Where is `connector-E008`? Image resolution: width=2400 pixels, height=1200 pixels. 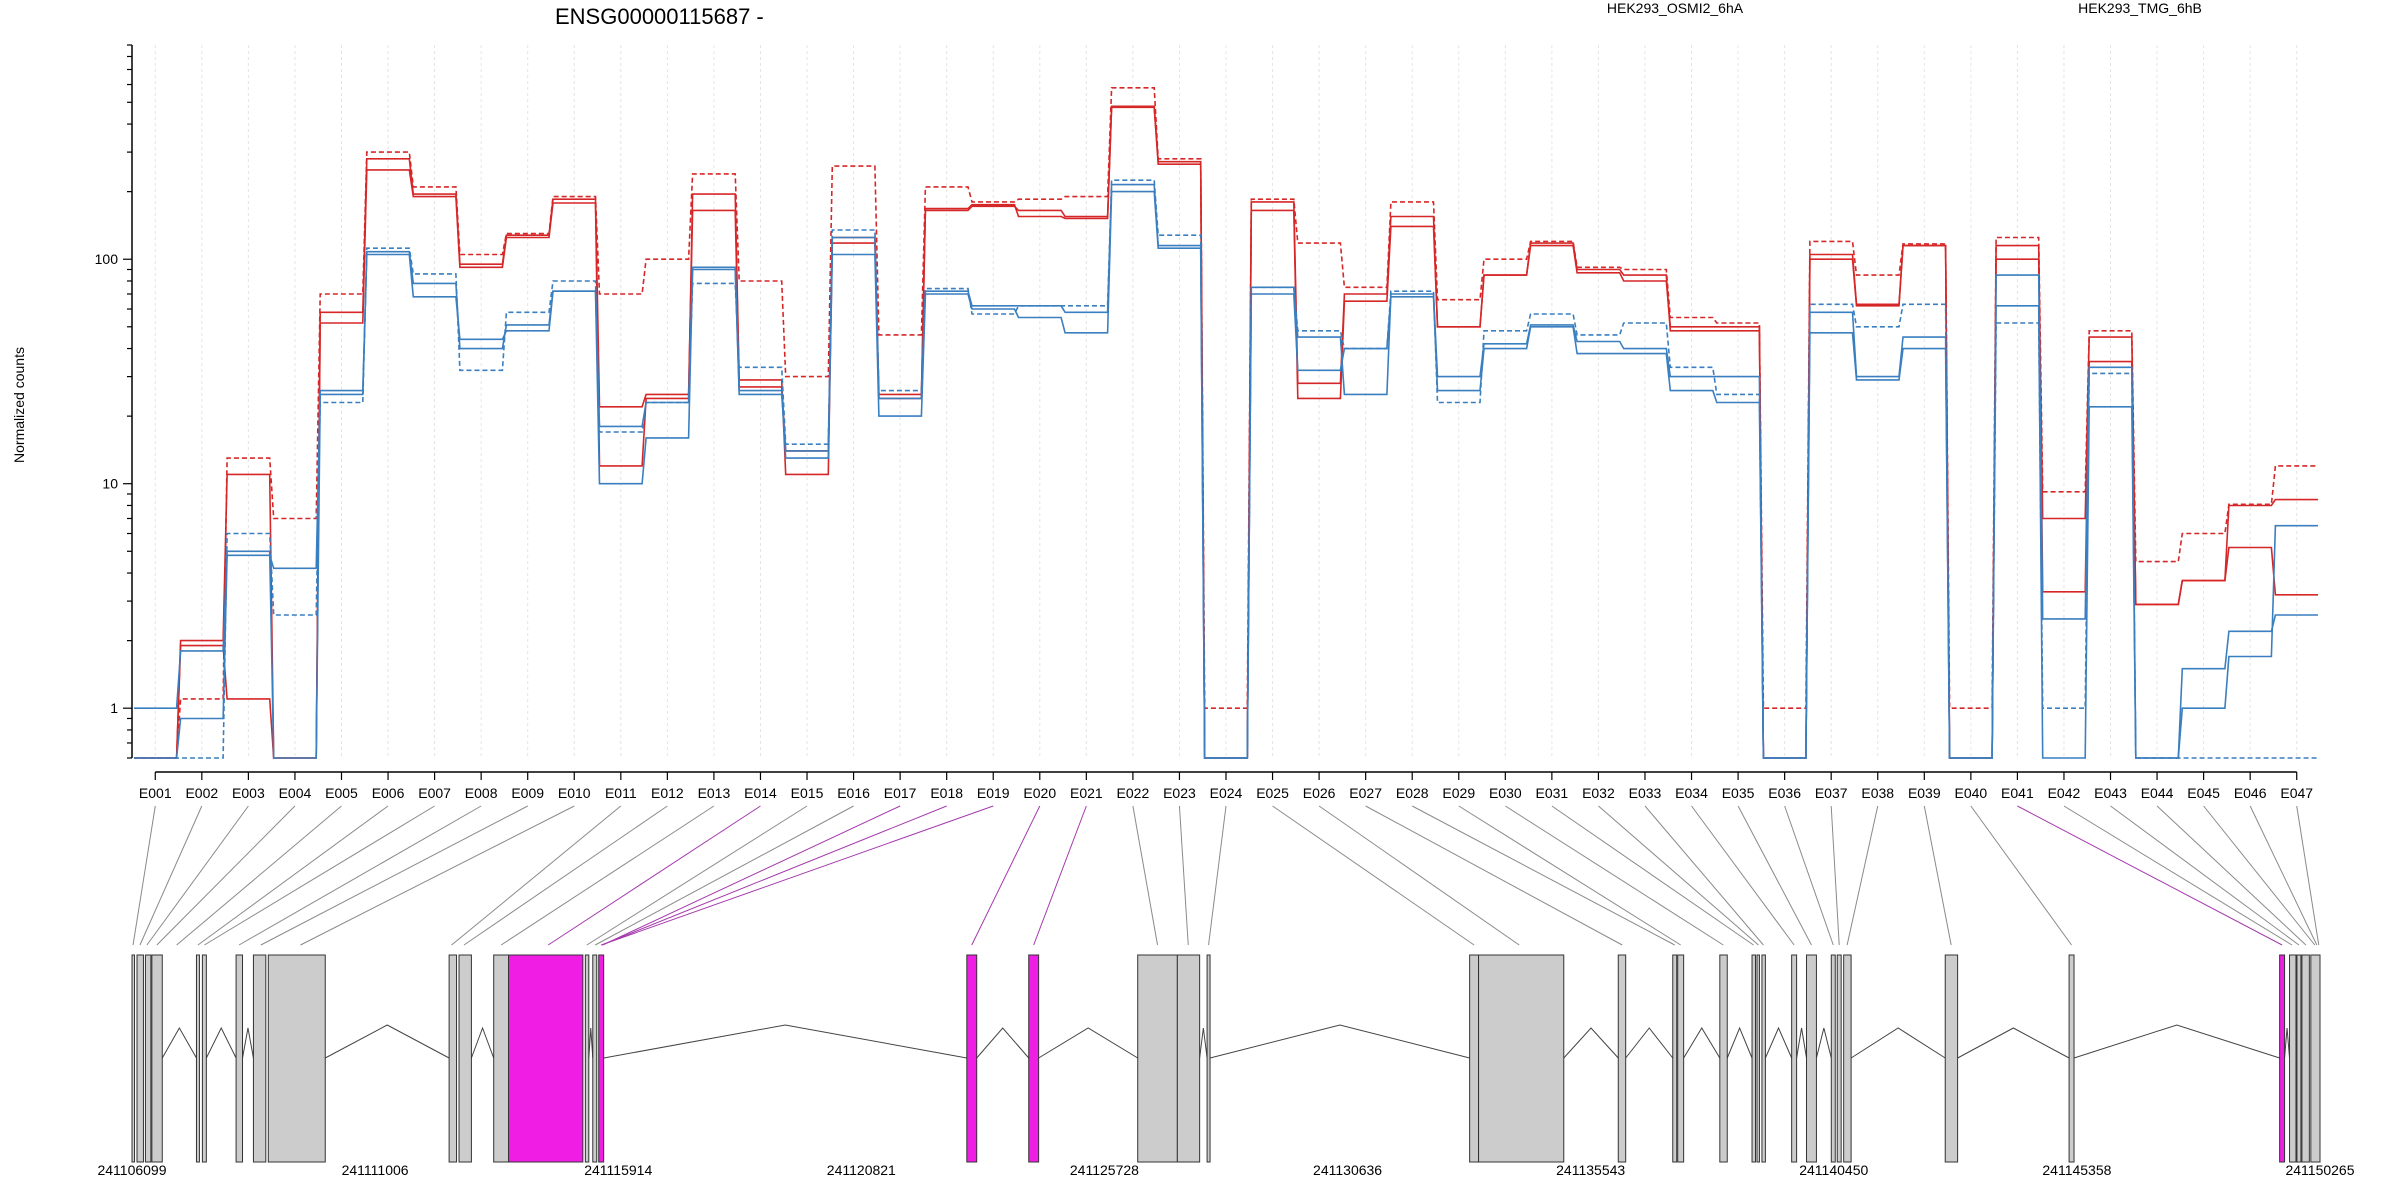 connector-E008 is located at coordinates (360, 875).